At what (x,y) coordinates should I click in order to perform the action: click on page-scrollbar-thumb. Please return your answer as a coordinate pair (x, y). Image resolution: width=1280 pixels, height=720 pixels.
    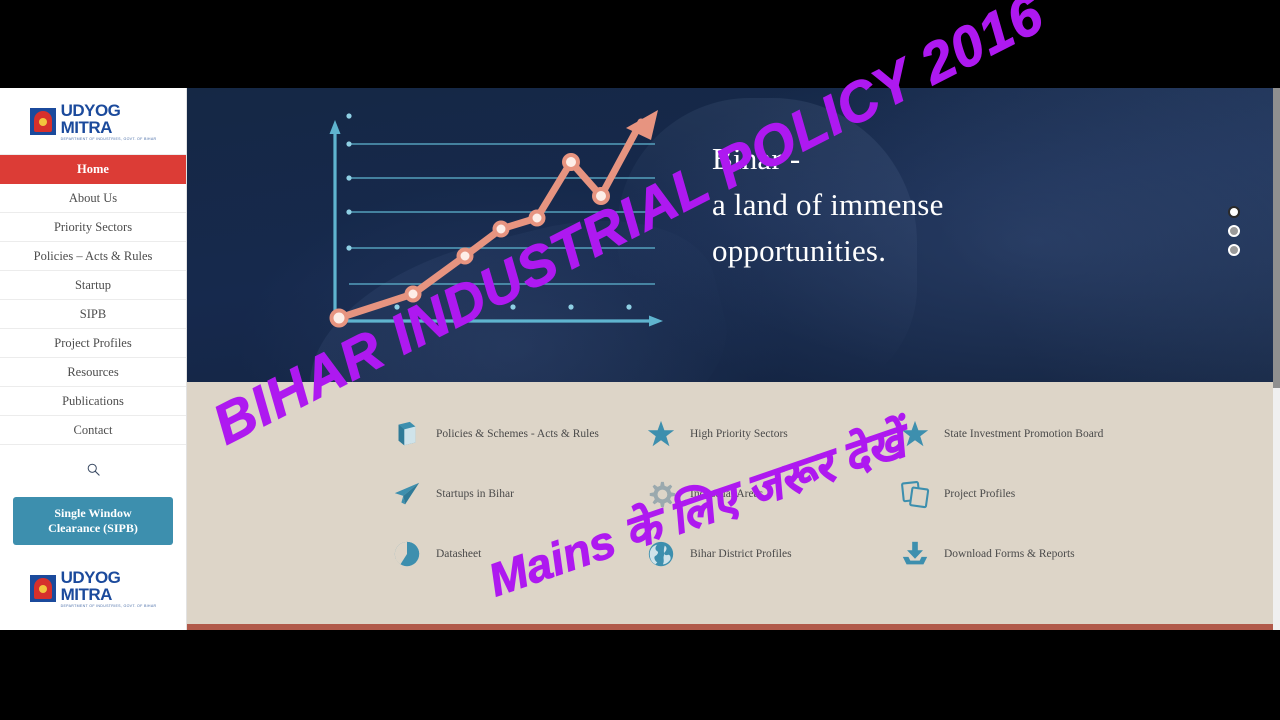
    Looking at the image, I should click on (1276, 238).